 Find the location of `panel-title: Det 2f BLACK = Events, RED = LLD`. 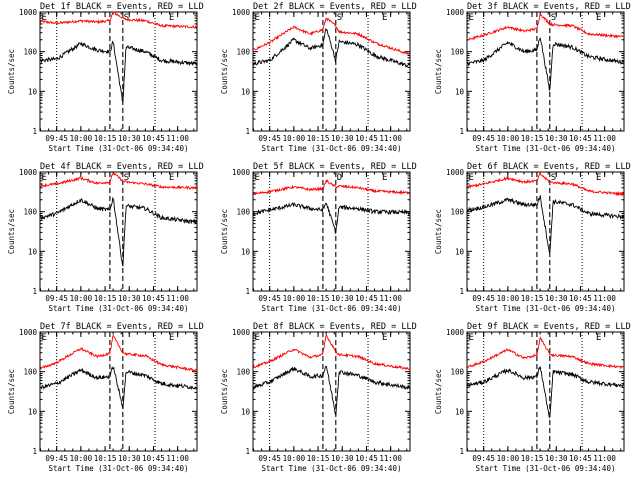

panel-title: Det 2f BLACK = Events, RED = LLD is located at coordinates (335, 7).